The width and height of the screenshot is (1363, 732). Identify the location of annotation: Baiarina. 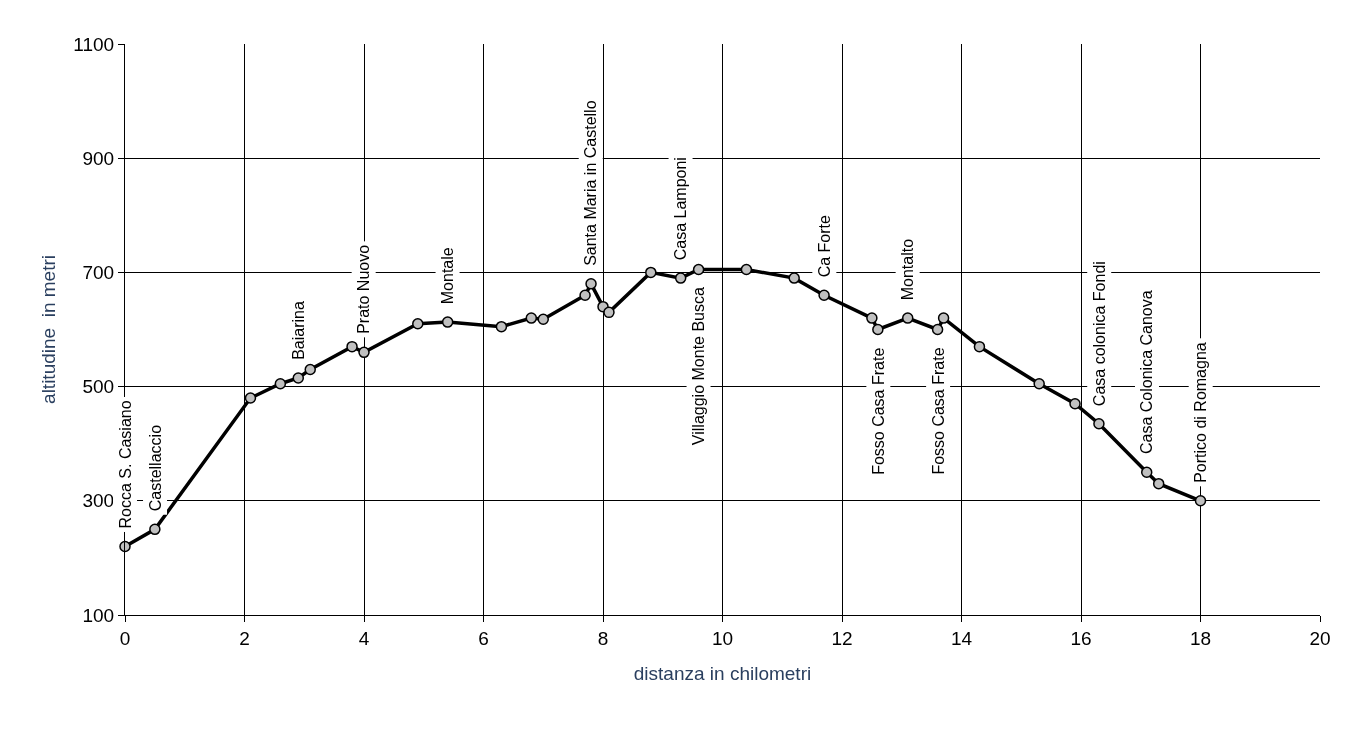
(298, 330).